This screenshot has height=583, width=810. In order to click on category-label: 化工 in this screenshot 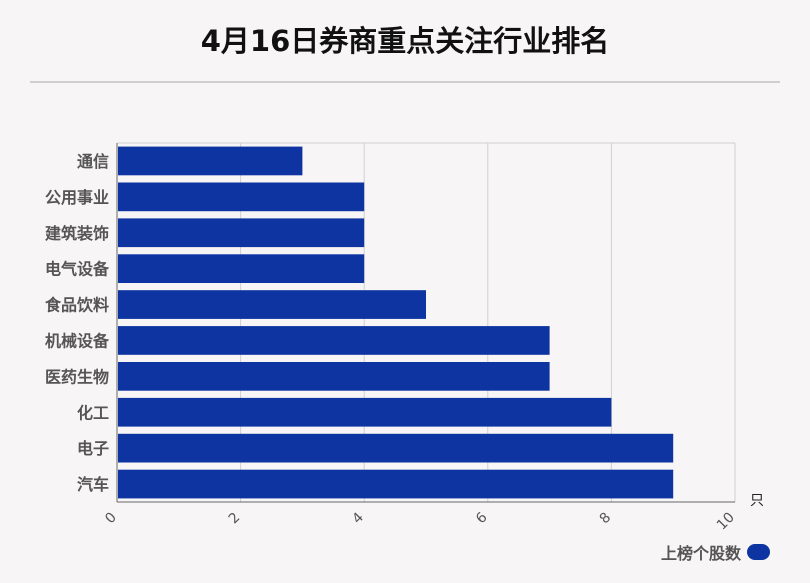, I will do `click(93, 412)`.